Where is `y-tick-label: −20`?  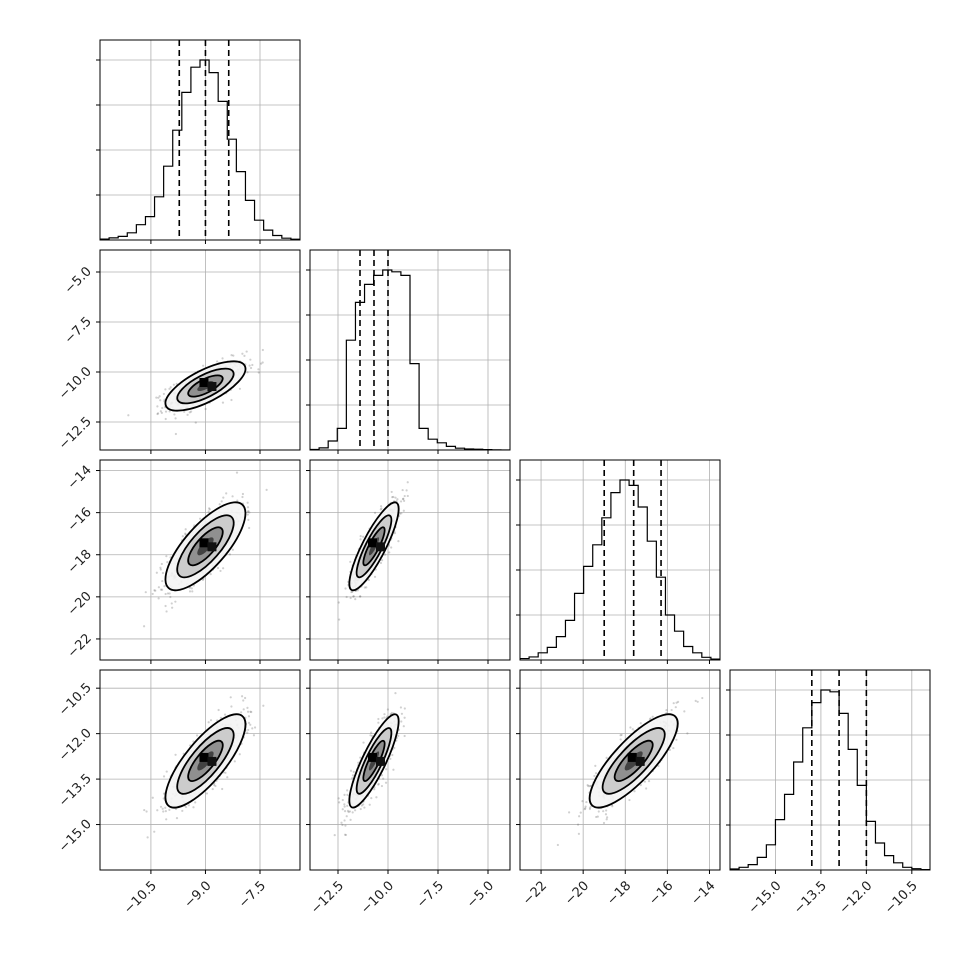 y-tick-label: −20 is located at coordinates (80, 604).